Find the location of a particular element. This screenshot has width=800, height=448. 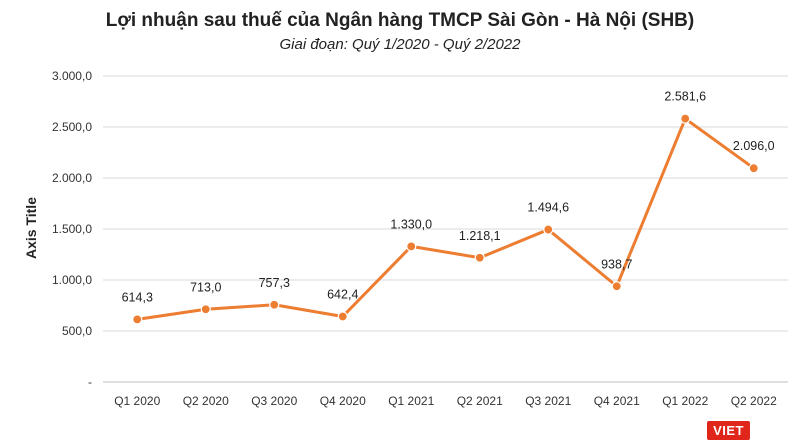

y-tick-label: 2.000,0 is located at coordinates (72, 178).